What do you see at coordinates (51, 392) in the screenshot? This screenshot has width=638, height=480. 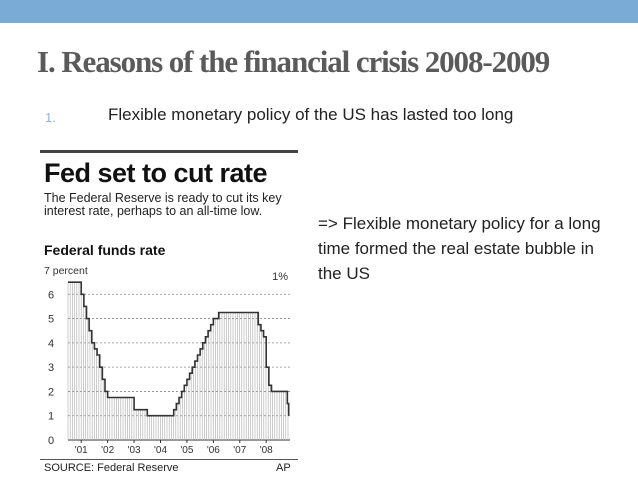 I see `y-tick-label: 2` at bounding box center [51, 392].